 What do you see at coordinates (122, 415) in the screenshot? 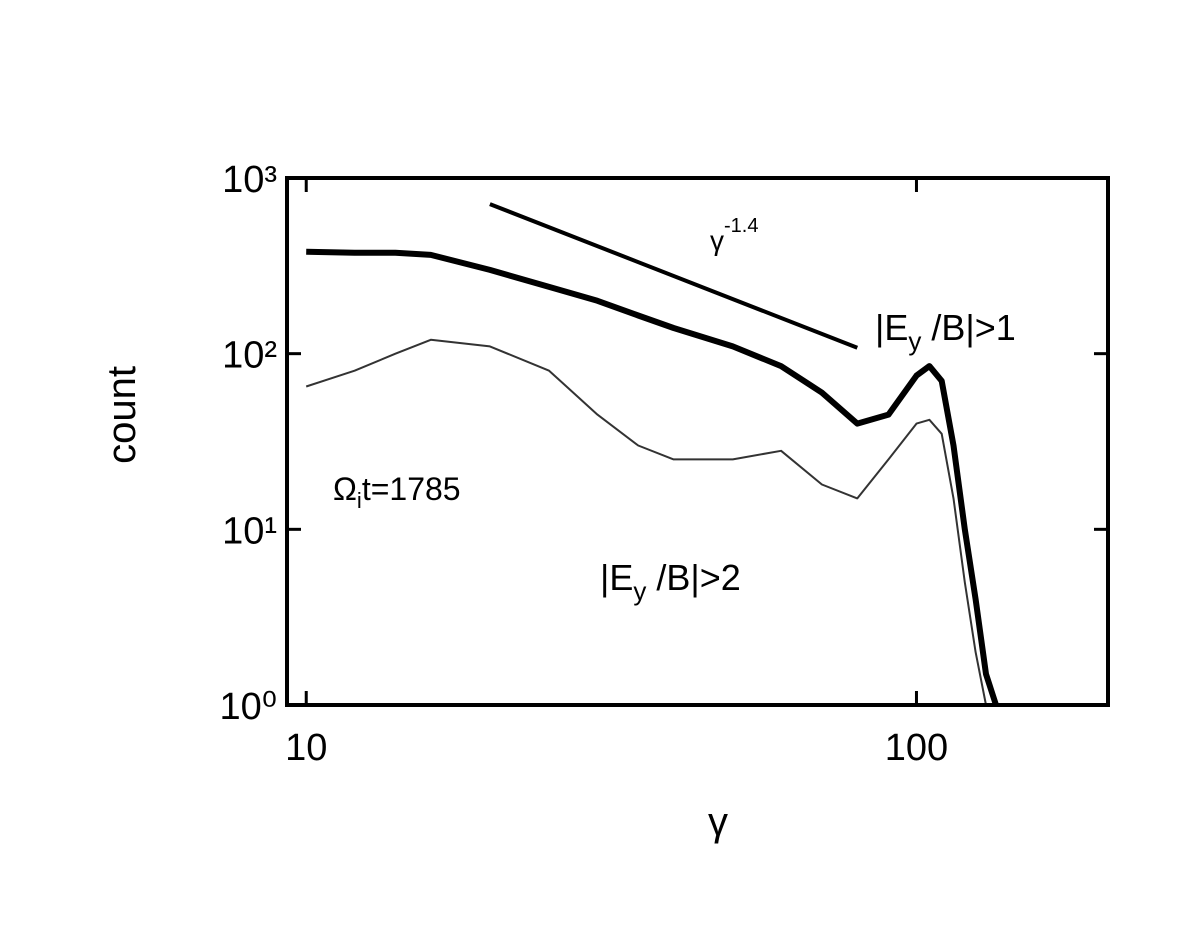
I see `y-axis-label: count` at bounding box center [122, 415].